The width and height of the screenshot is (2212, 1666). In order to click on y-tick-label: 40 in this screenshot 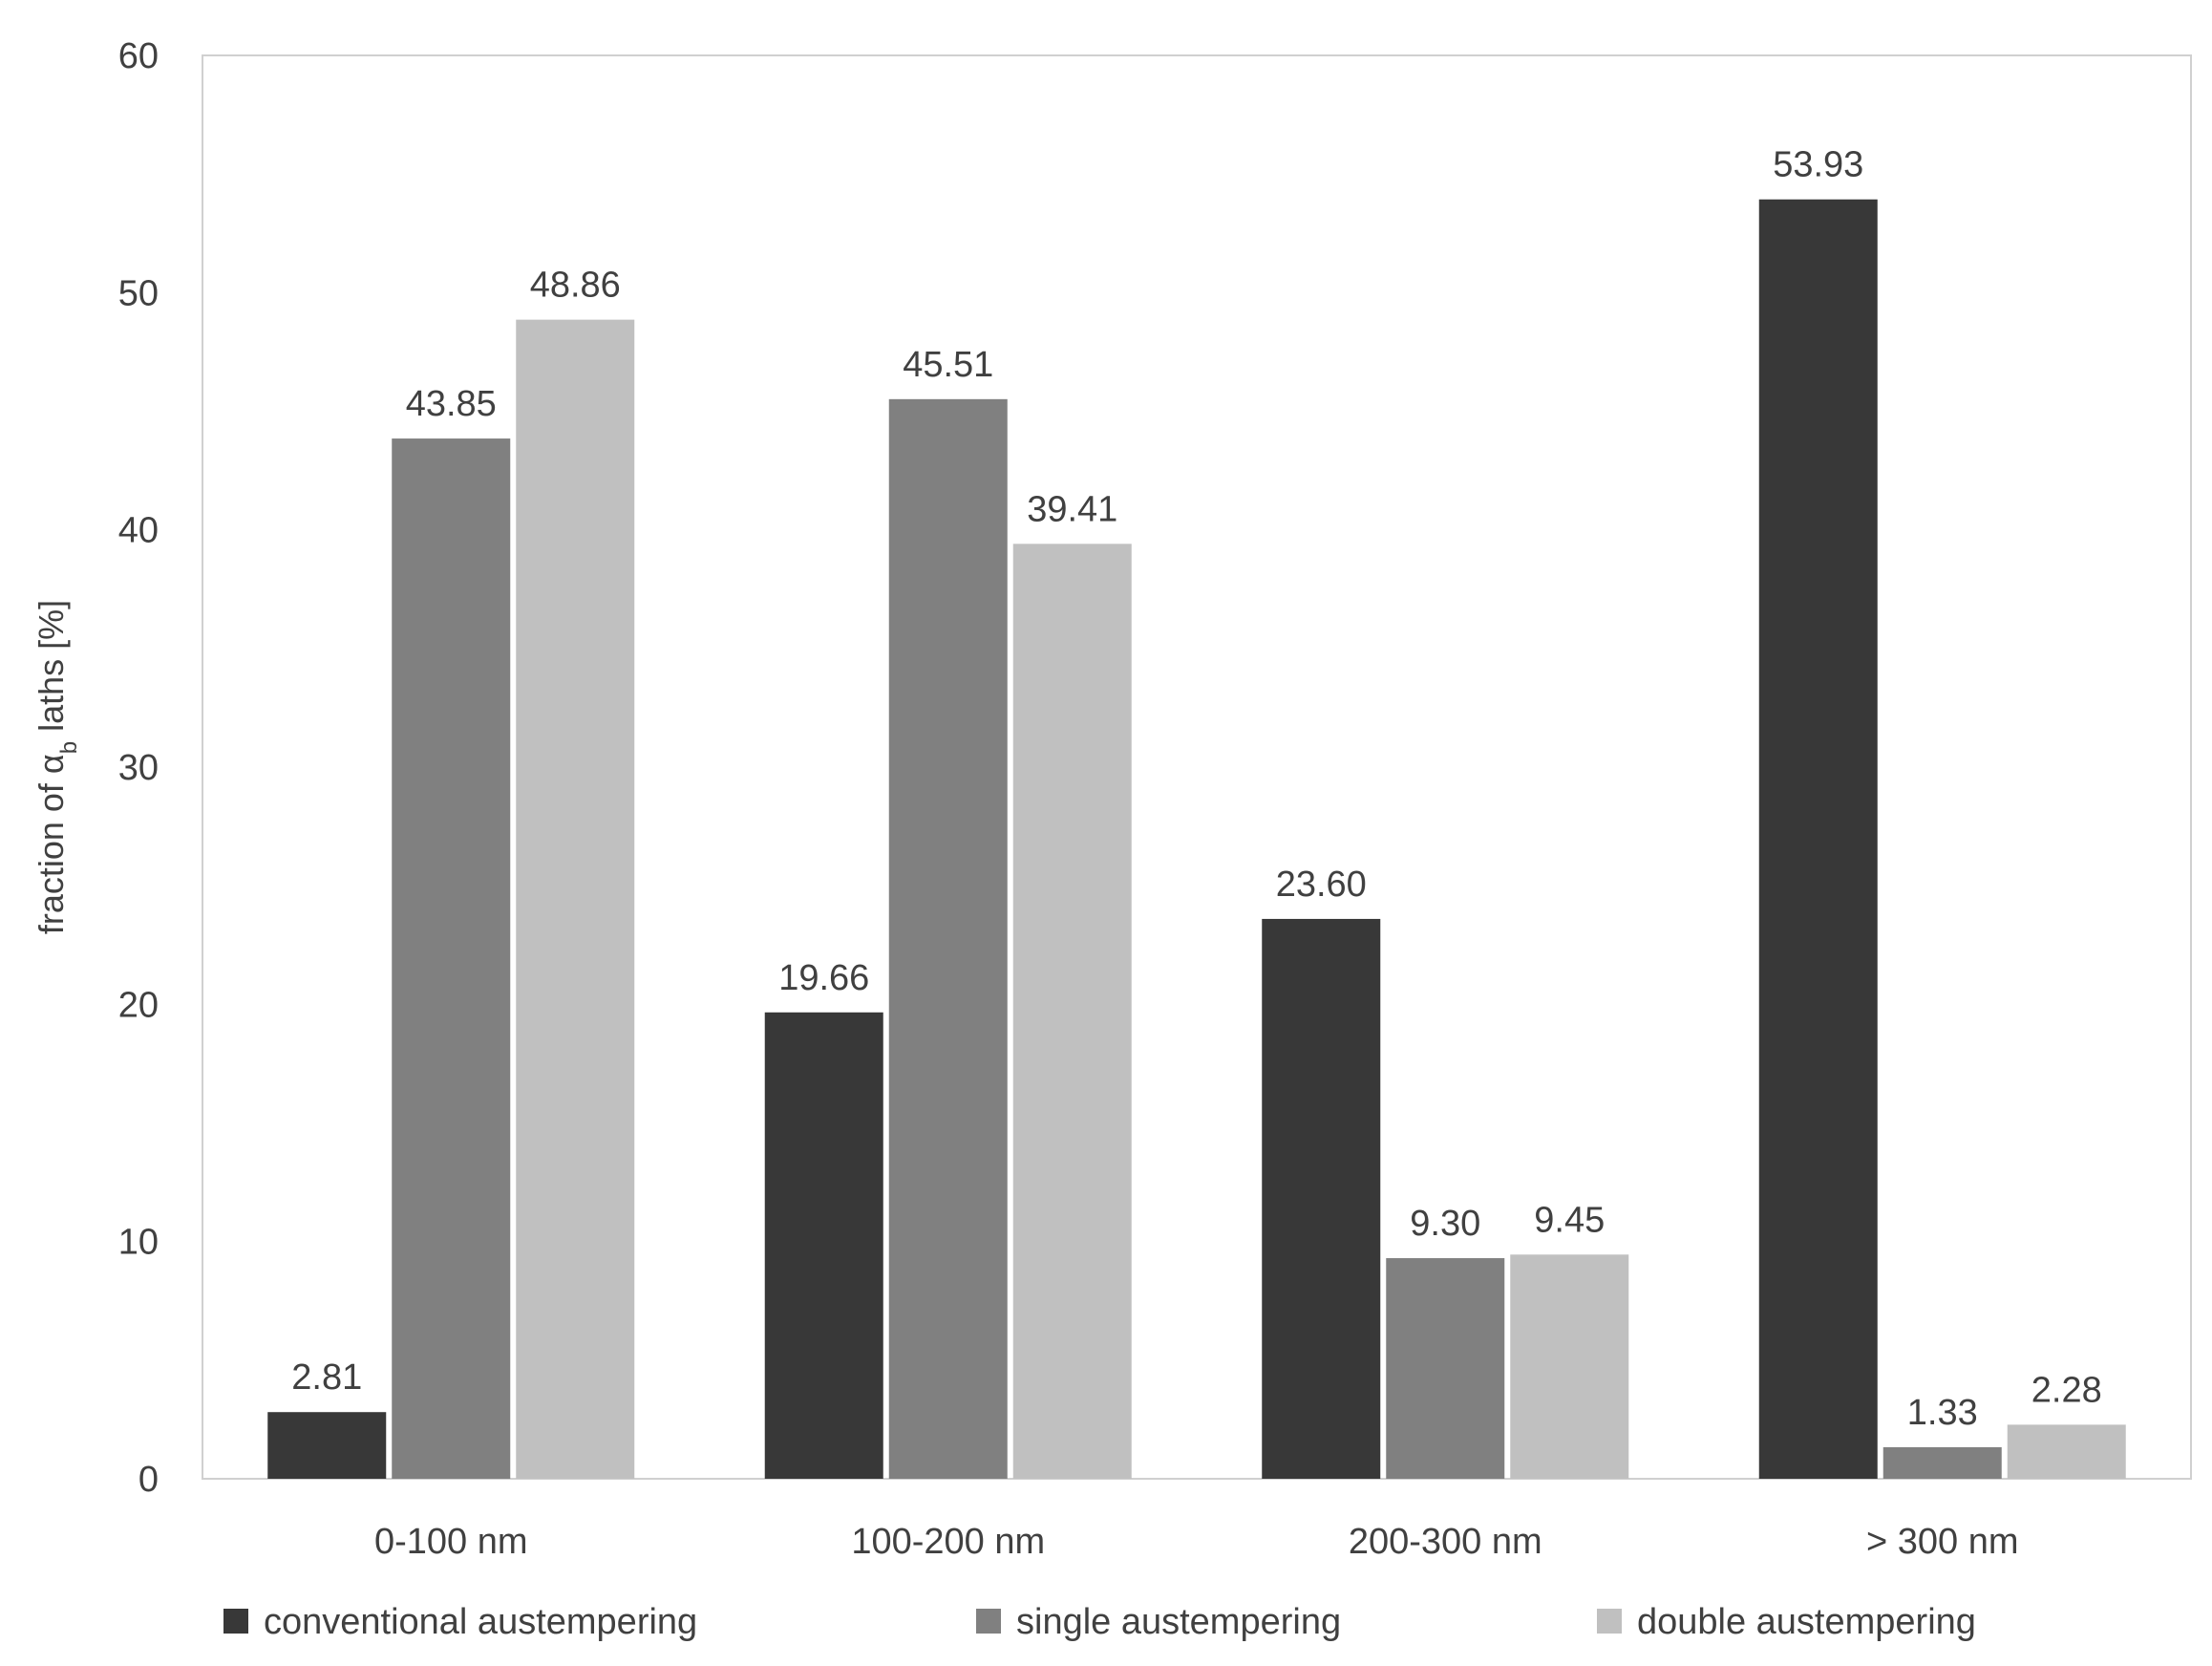, I will do `click(138, 531)`.